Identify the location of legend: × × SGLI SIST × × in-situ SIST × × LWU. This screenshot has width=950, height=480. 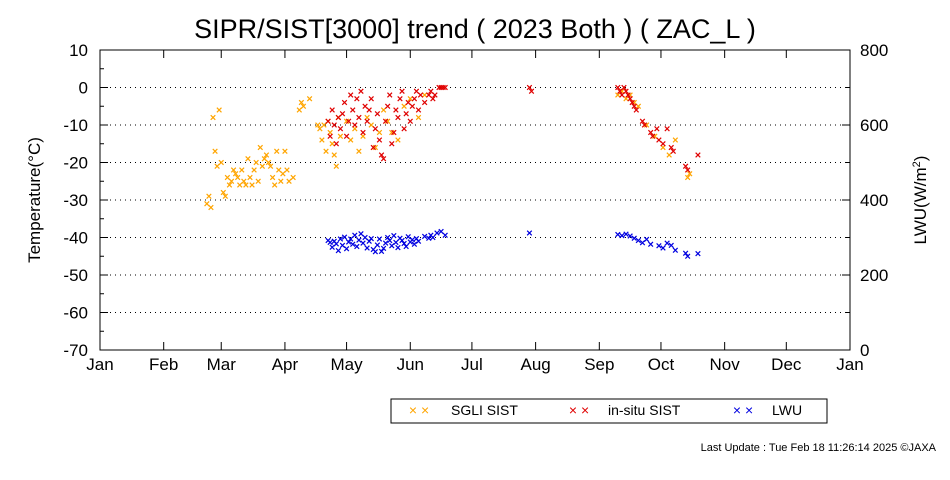
(609, 411).